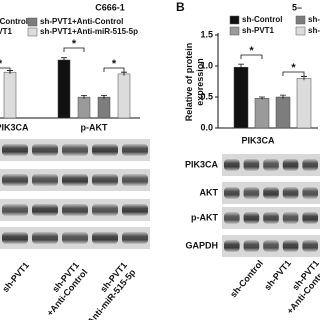 The image size is (320, 320). What do you see at coordinates (94, 127) in the screenshot?
I see `x-tick-label: p-AKT` at bounding box center [94, 127].